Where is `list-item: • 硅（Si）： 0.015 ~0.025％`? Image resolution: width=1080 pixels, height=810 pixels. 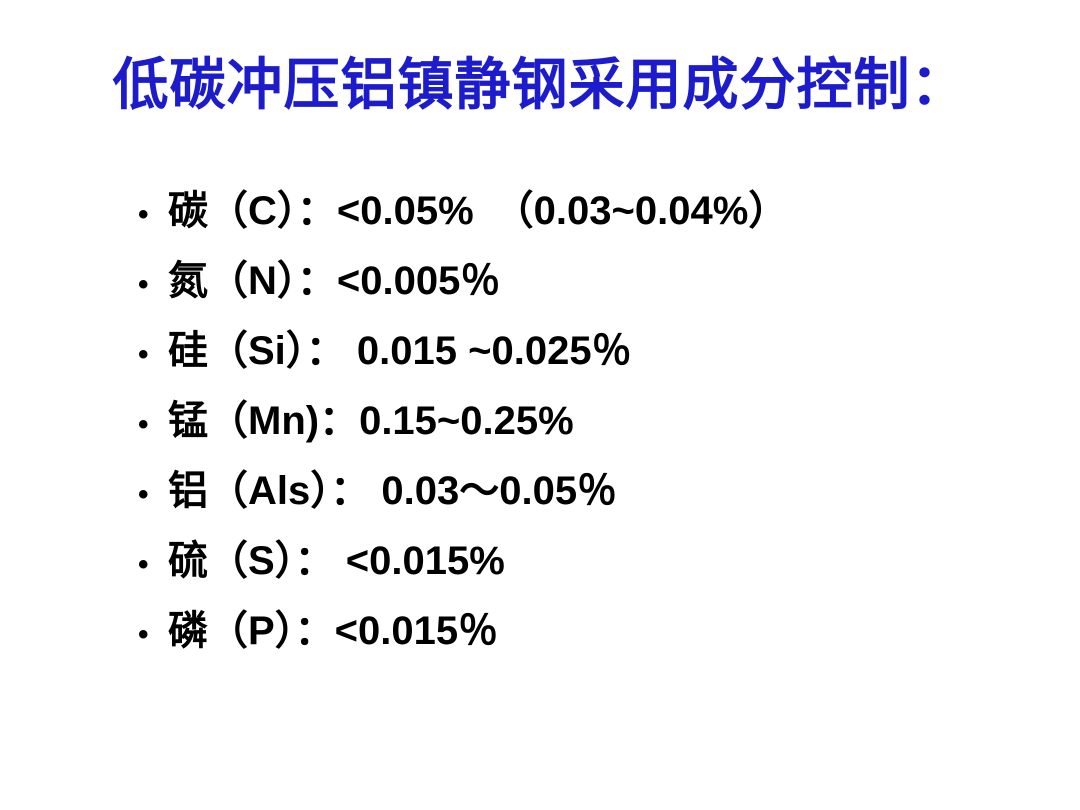
list-item: • 硅（Si）： 0.015 ~0.025％ is located at coordinates (588, 351).